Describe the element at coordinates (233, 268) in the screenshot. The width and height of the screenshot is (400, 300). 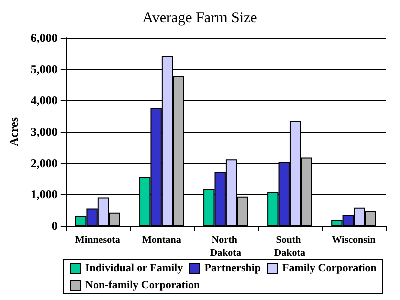
I see `legend-label: Partnership` at that location.